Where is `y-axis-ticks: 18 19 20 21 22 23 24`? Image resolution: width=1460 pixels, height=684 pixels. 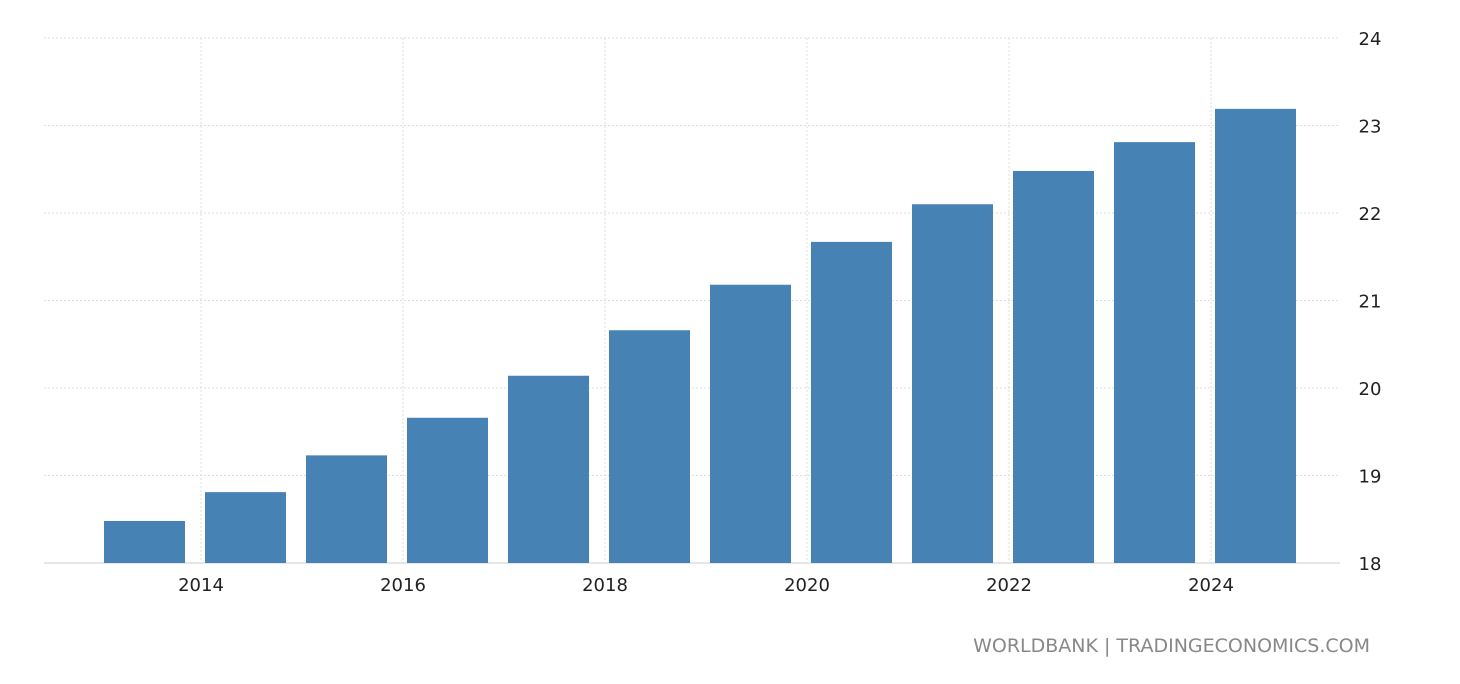
y-axis-ticks: 18 19 20 21 22 23 24 is located at coordinates (1370, 302).